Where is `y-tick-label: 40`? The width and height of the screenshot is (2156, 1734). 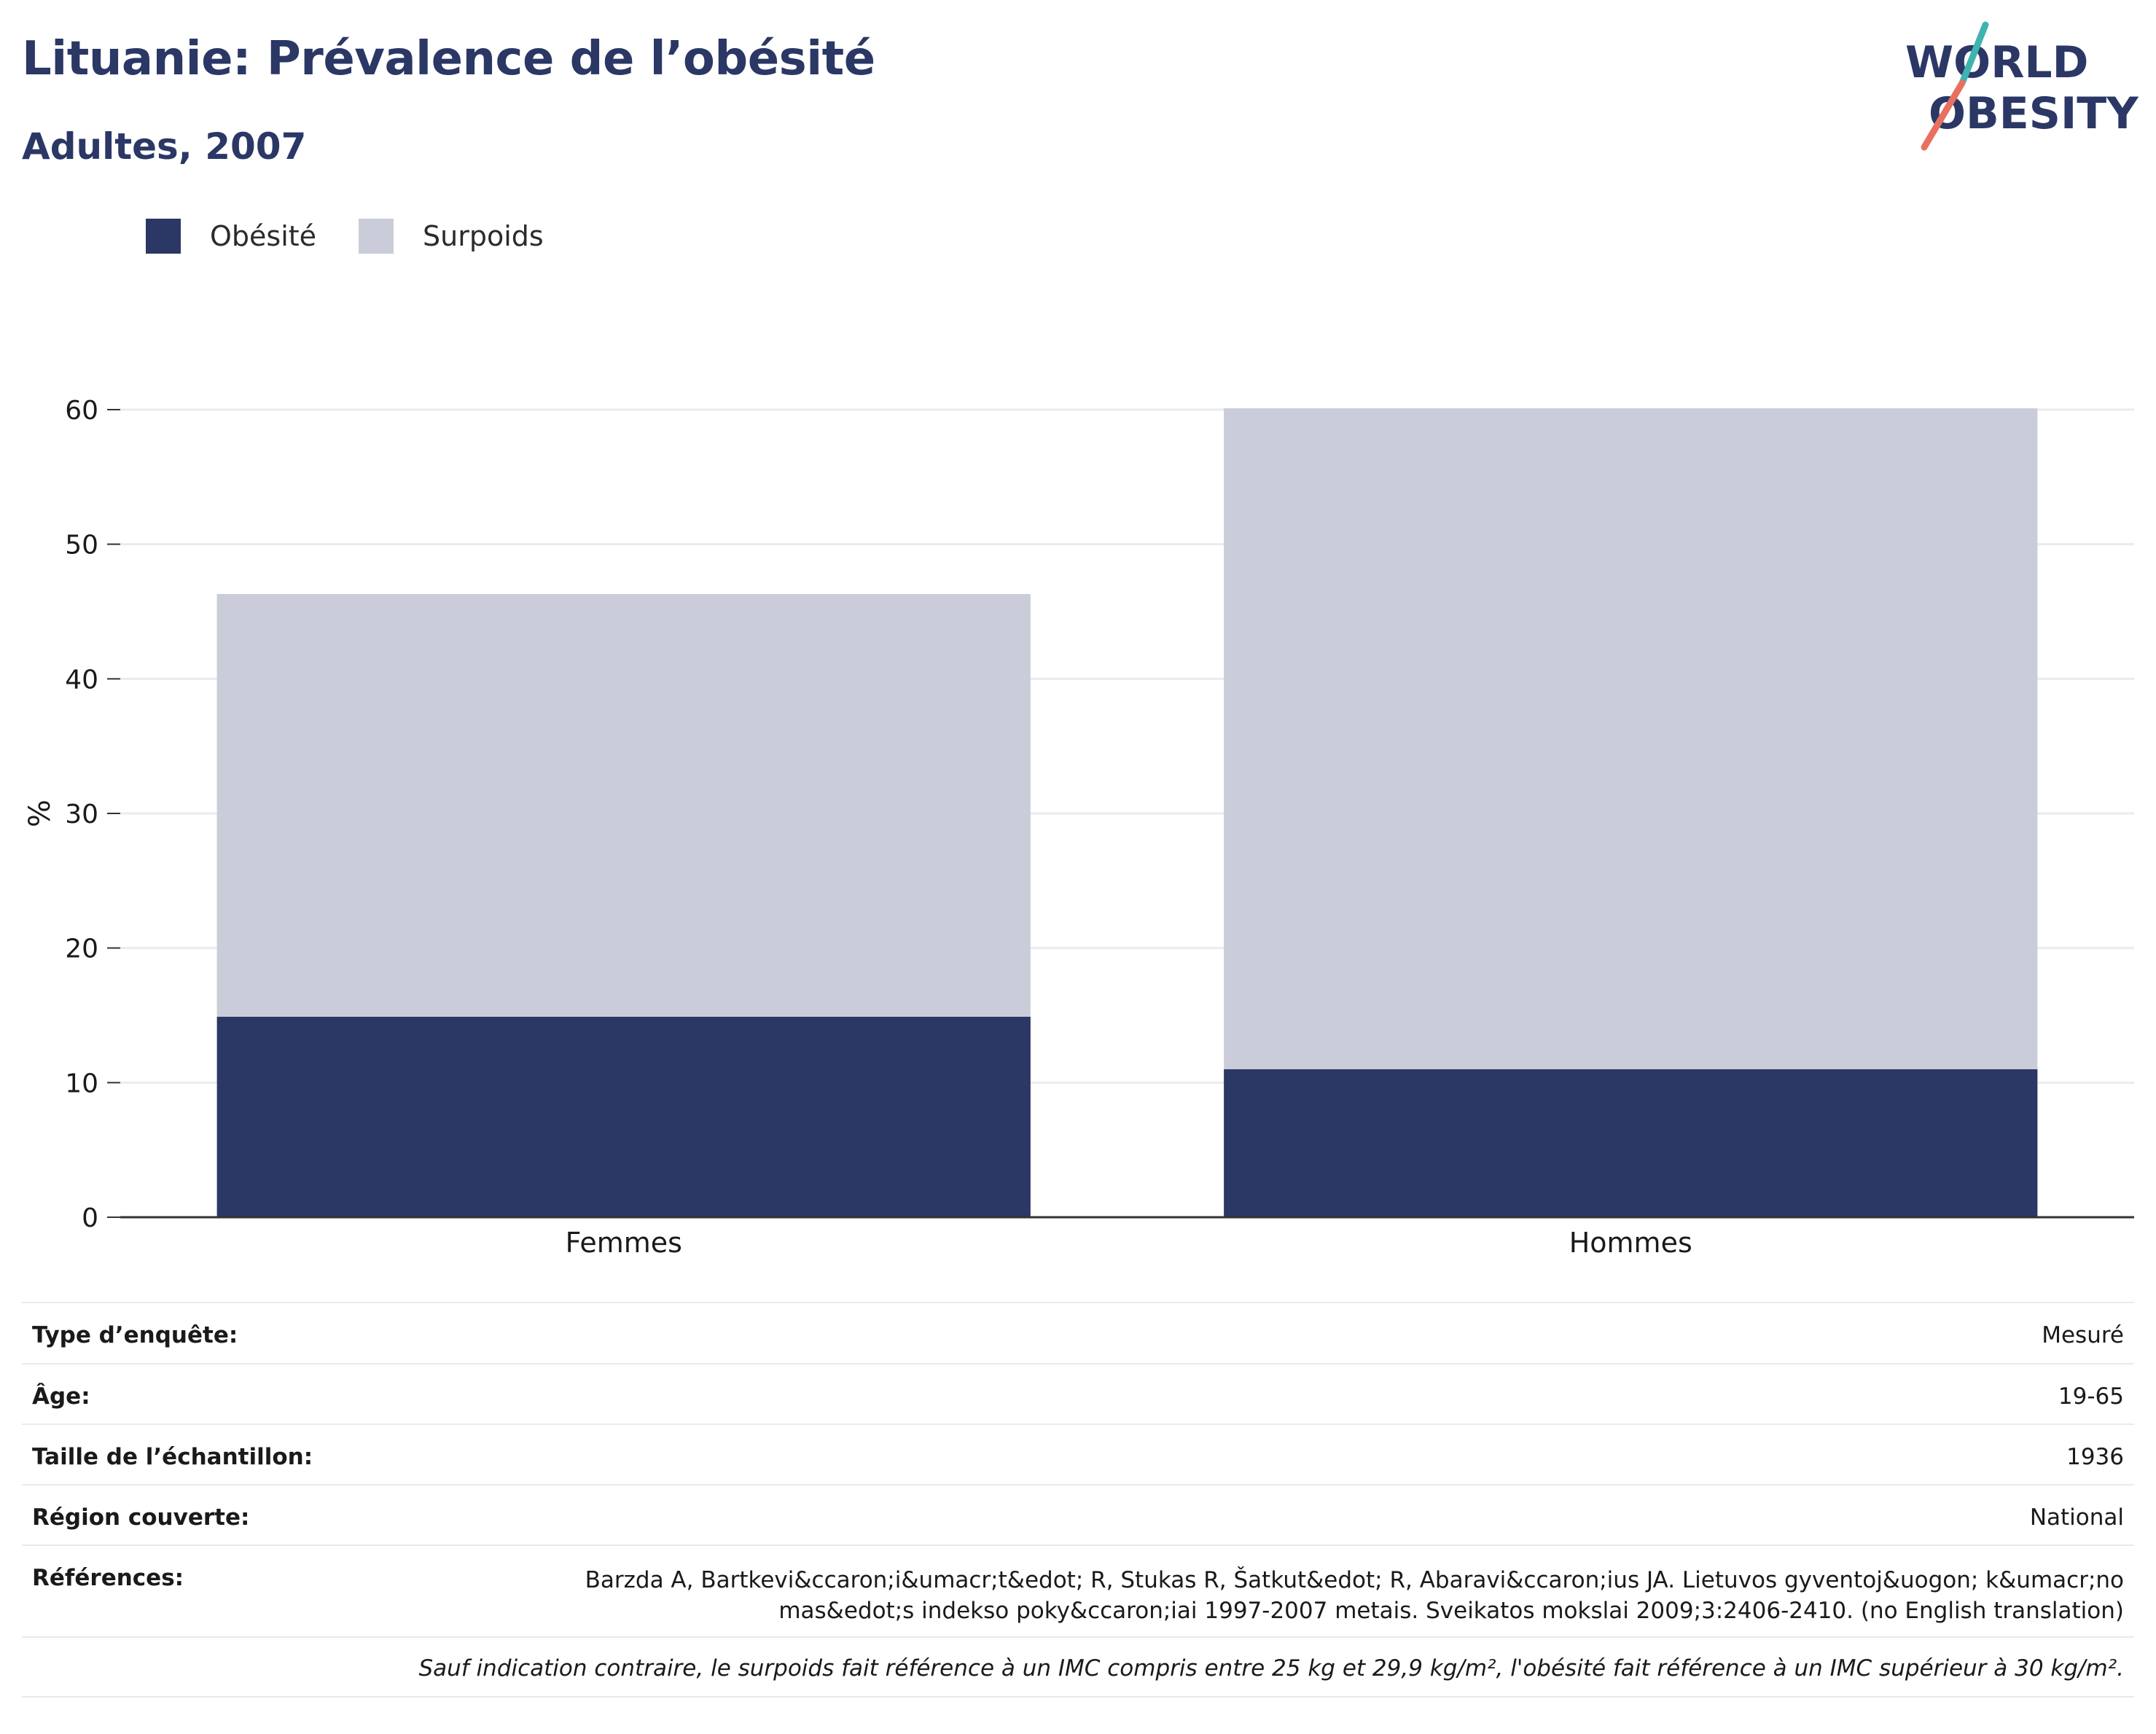 y-tick-label: 40 is located at coordinates (81, 680).